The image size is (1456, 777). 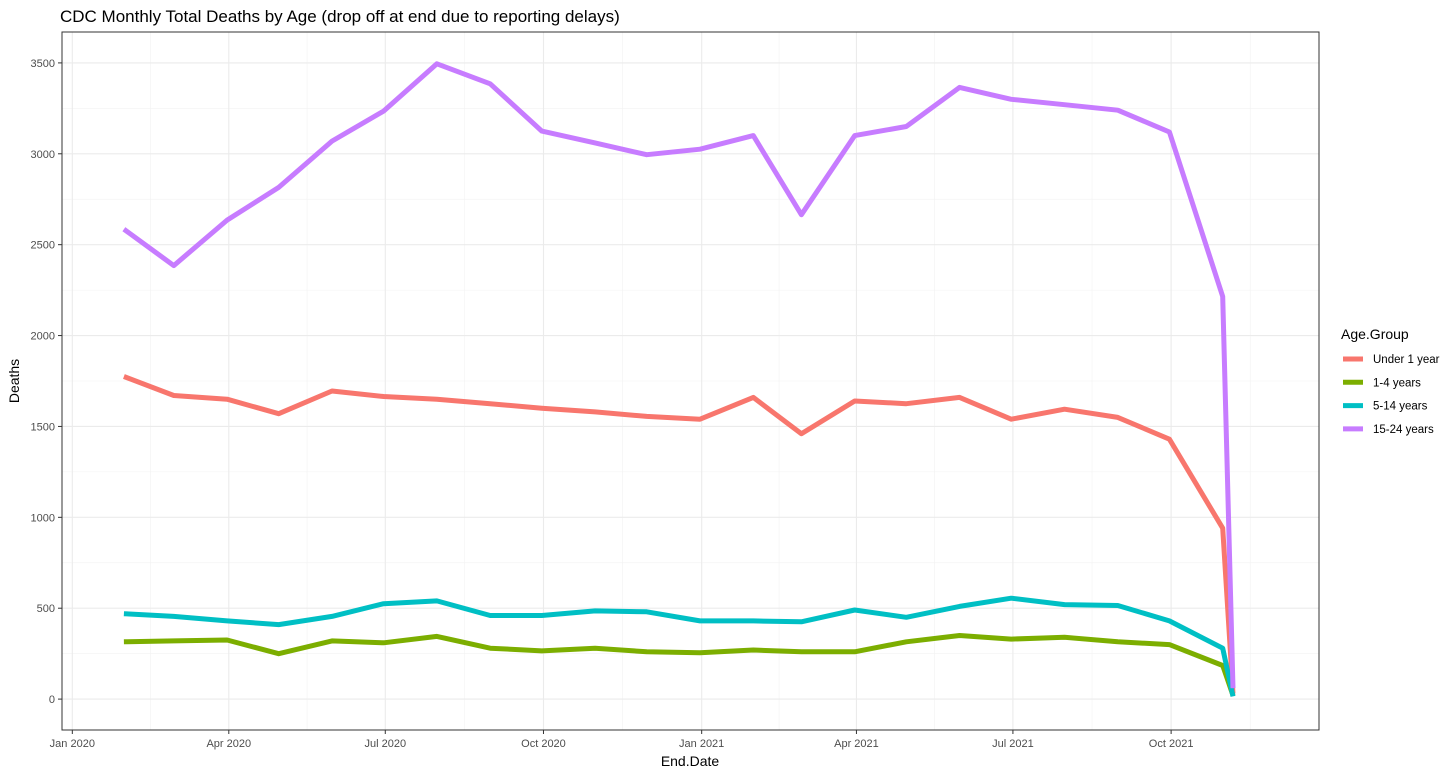 What do you see at coordinates (46, 609) in the screenshot?
I see `y-tick-label: 500` at bounding box center [46, 609].